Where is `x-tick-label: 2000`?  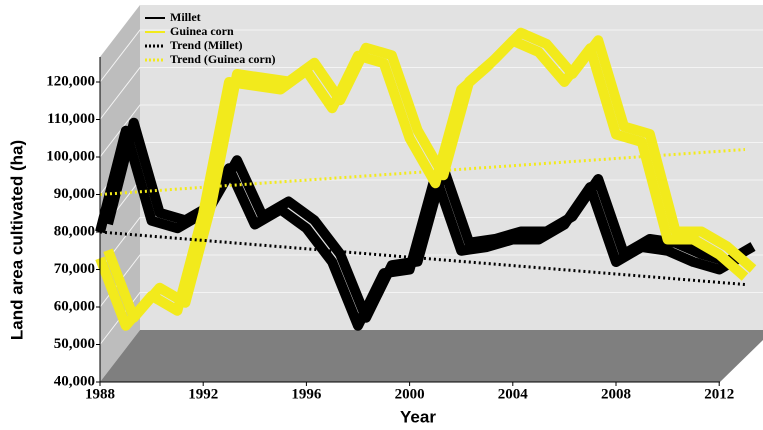
x-tick-label: 2000 is located at coordinates (410, 394).